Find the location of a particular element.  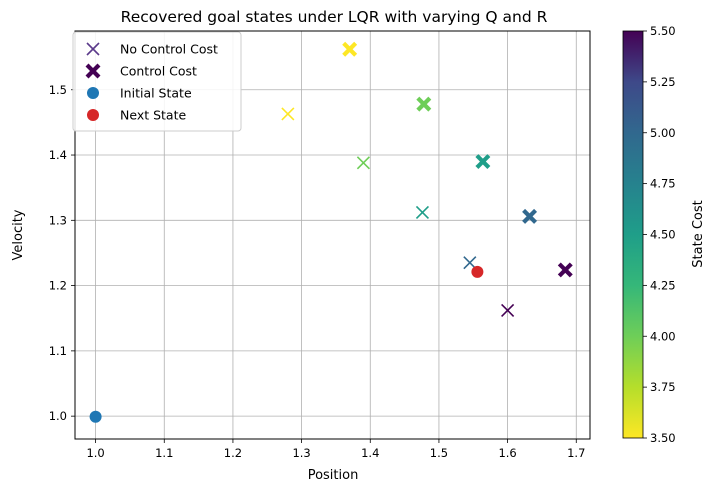

legend-marker-next-state is located at coordinates (93, 115).